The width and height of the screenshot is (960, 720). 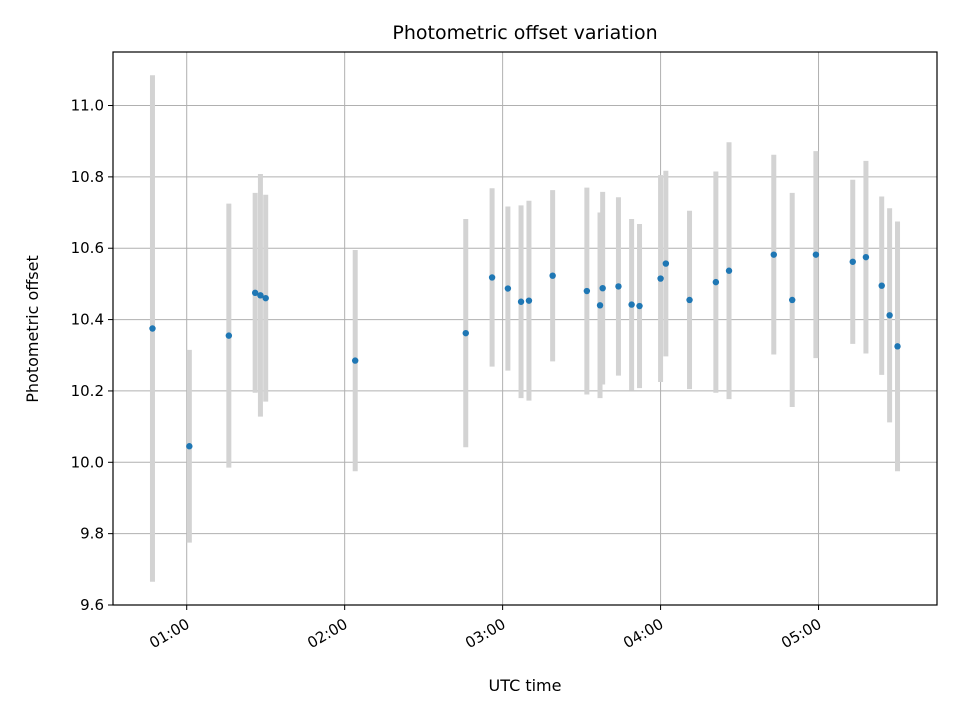 I want to click on x-axis-label: UTC time, so click(x=525, y=685).